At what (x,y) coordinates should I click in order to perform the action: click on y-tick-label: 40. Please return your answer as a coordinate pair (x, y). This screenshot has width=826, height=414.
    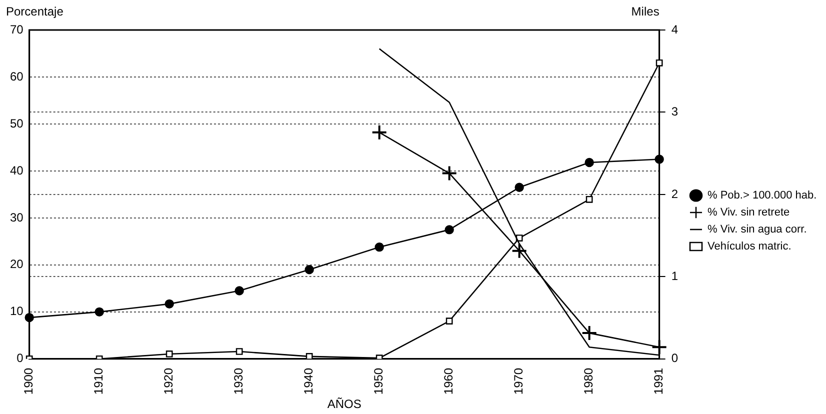
    Looking at the image, I should click on (17, 170).